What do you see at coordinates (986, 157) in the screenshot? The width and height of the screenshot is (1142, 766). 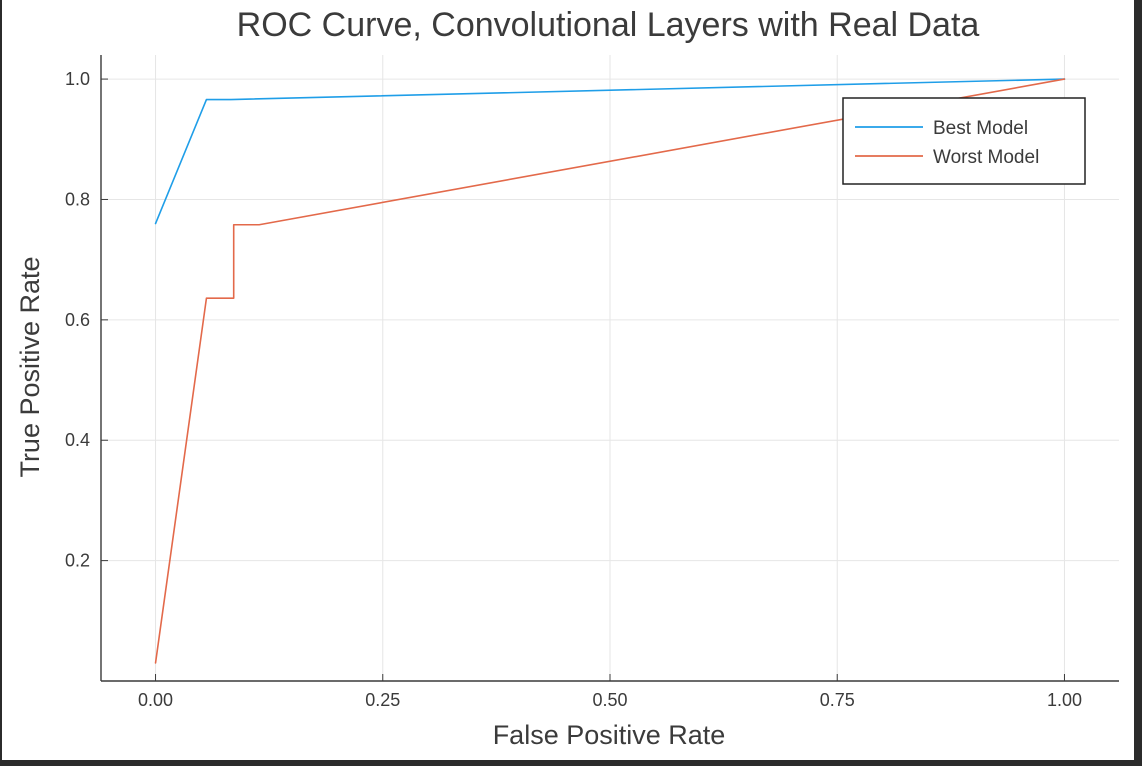 I see `legend-label-2: Worst Model` at bounding box center [986, 157].